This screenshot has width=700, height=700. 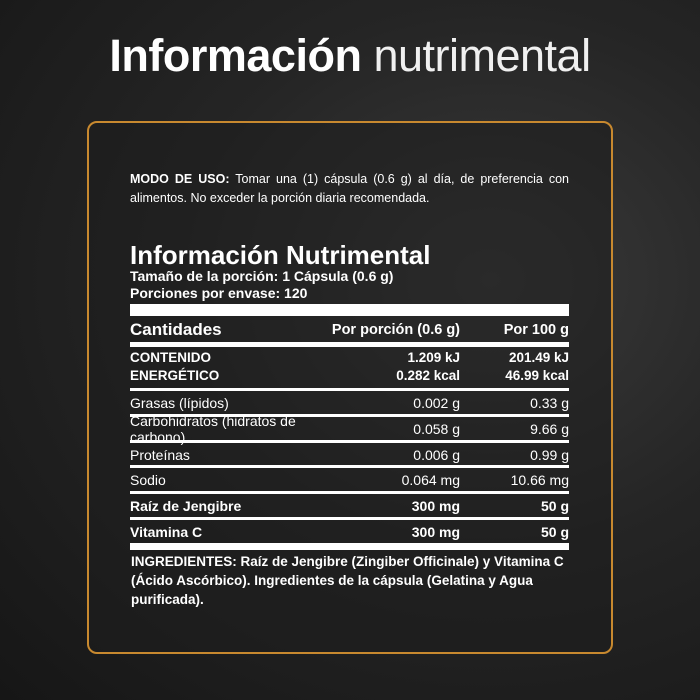 I want to click on table-header: Cantidades Por porción (0.6 g) Por 100 g, so click(x=349, y=329).